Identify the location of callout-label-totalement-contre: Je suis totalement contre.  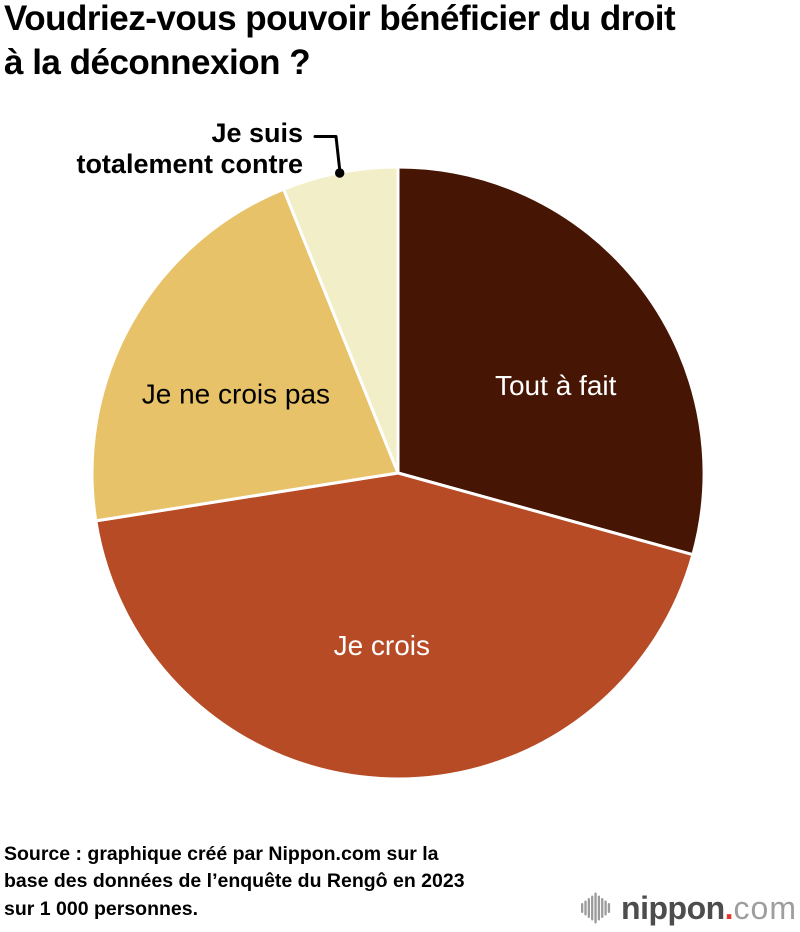
(189, 148).